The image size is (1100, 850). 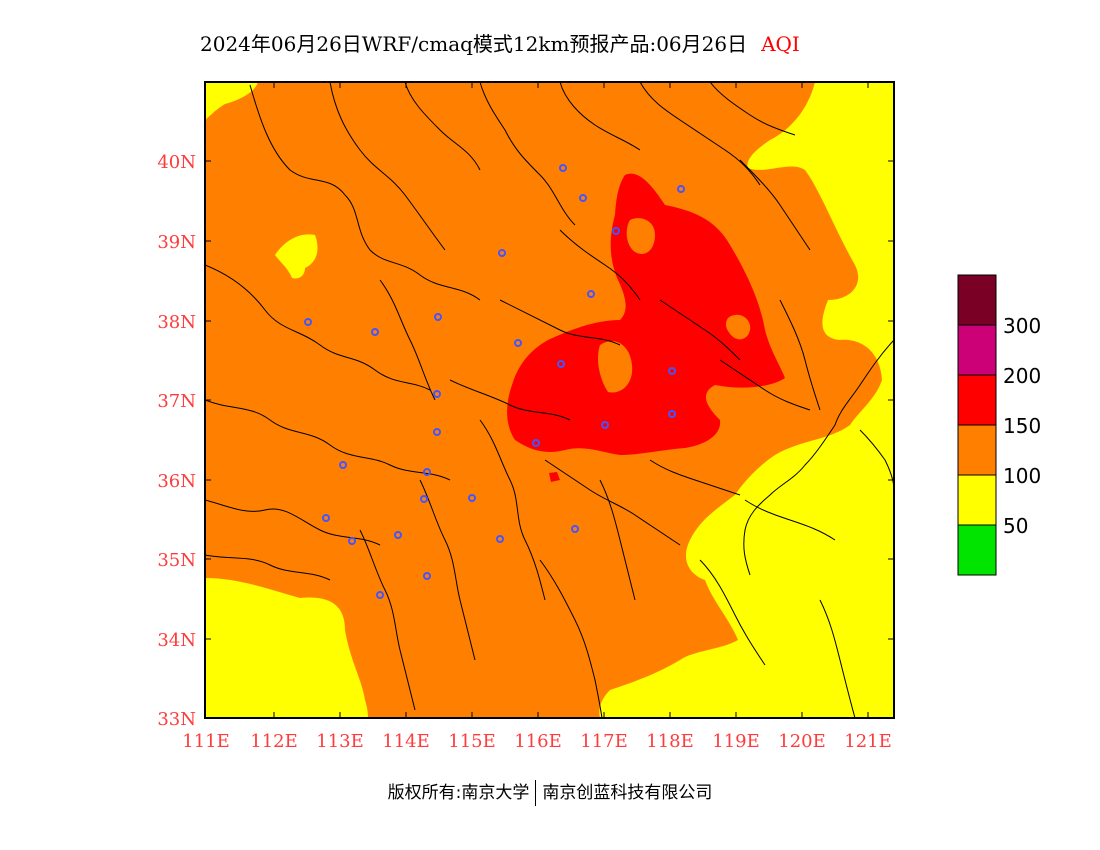 I want to click on coastline, so click(x=818, y=457).